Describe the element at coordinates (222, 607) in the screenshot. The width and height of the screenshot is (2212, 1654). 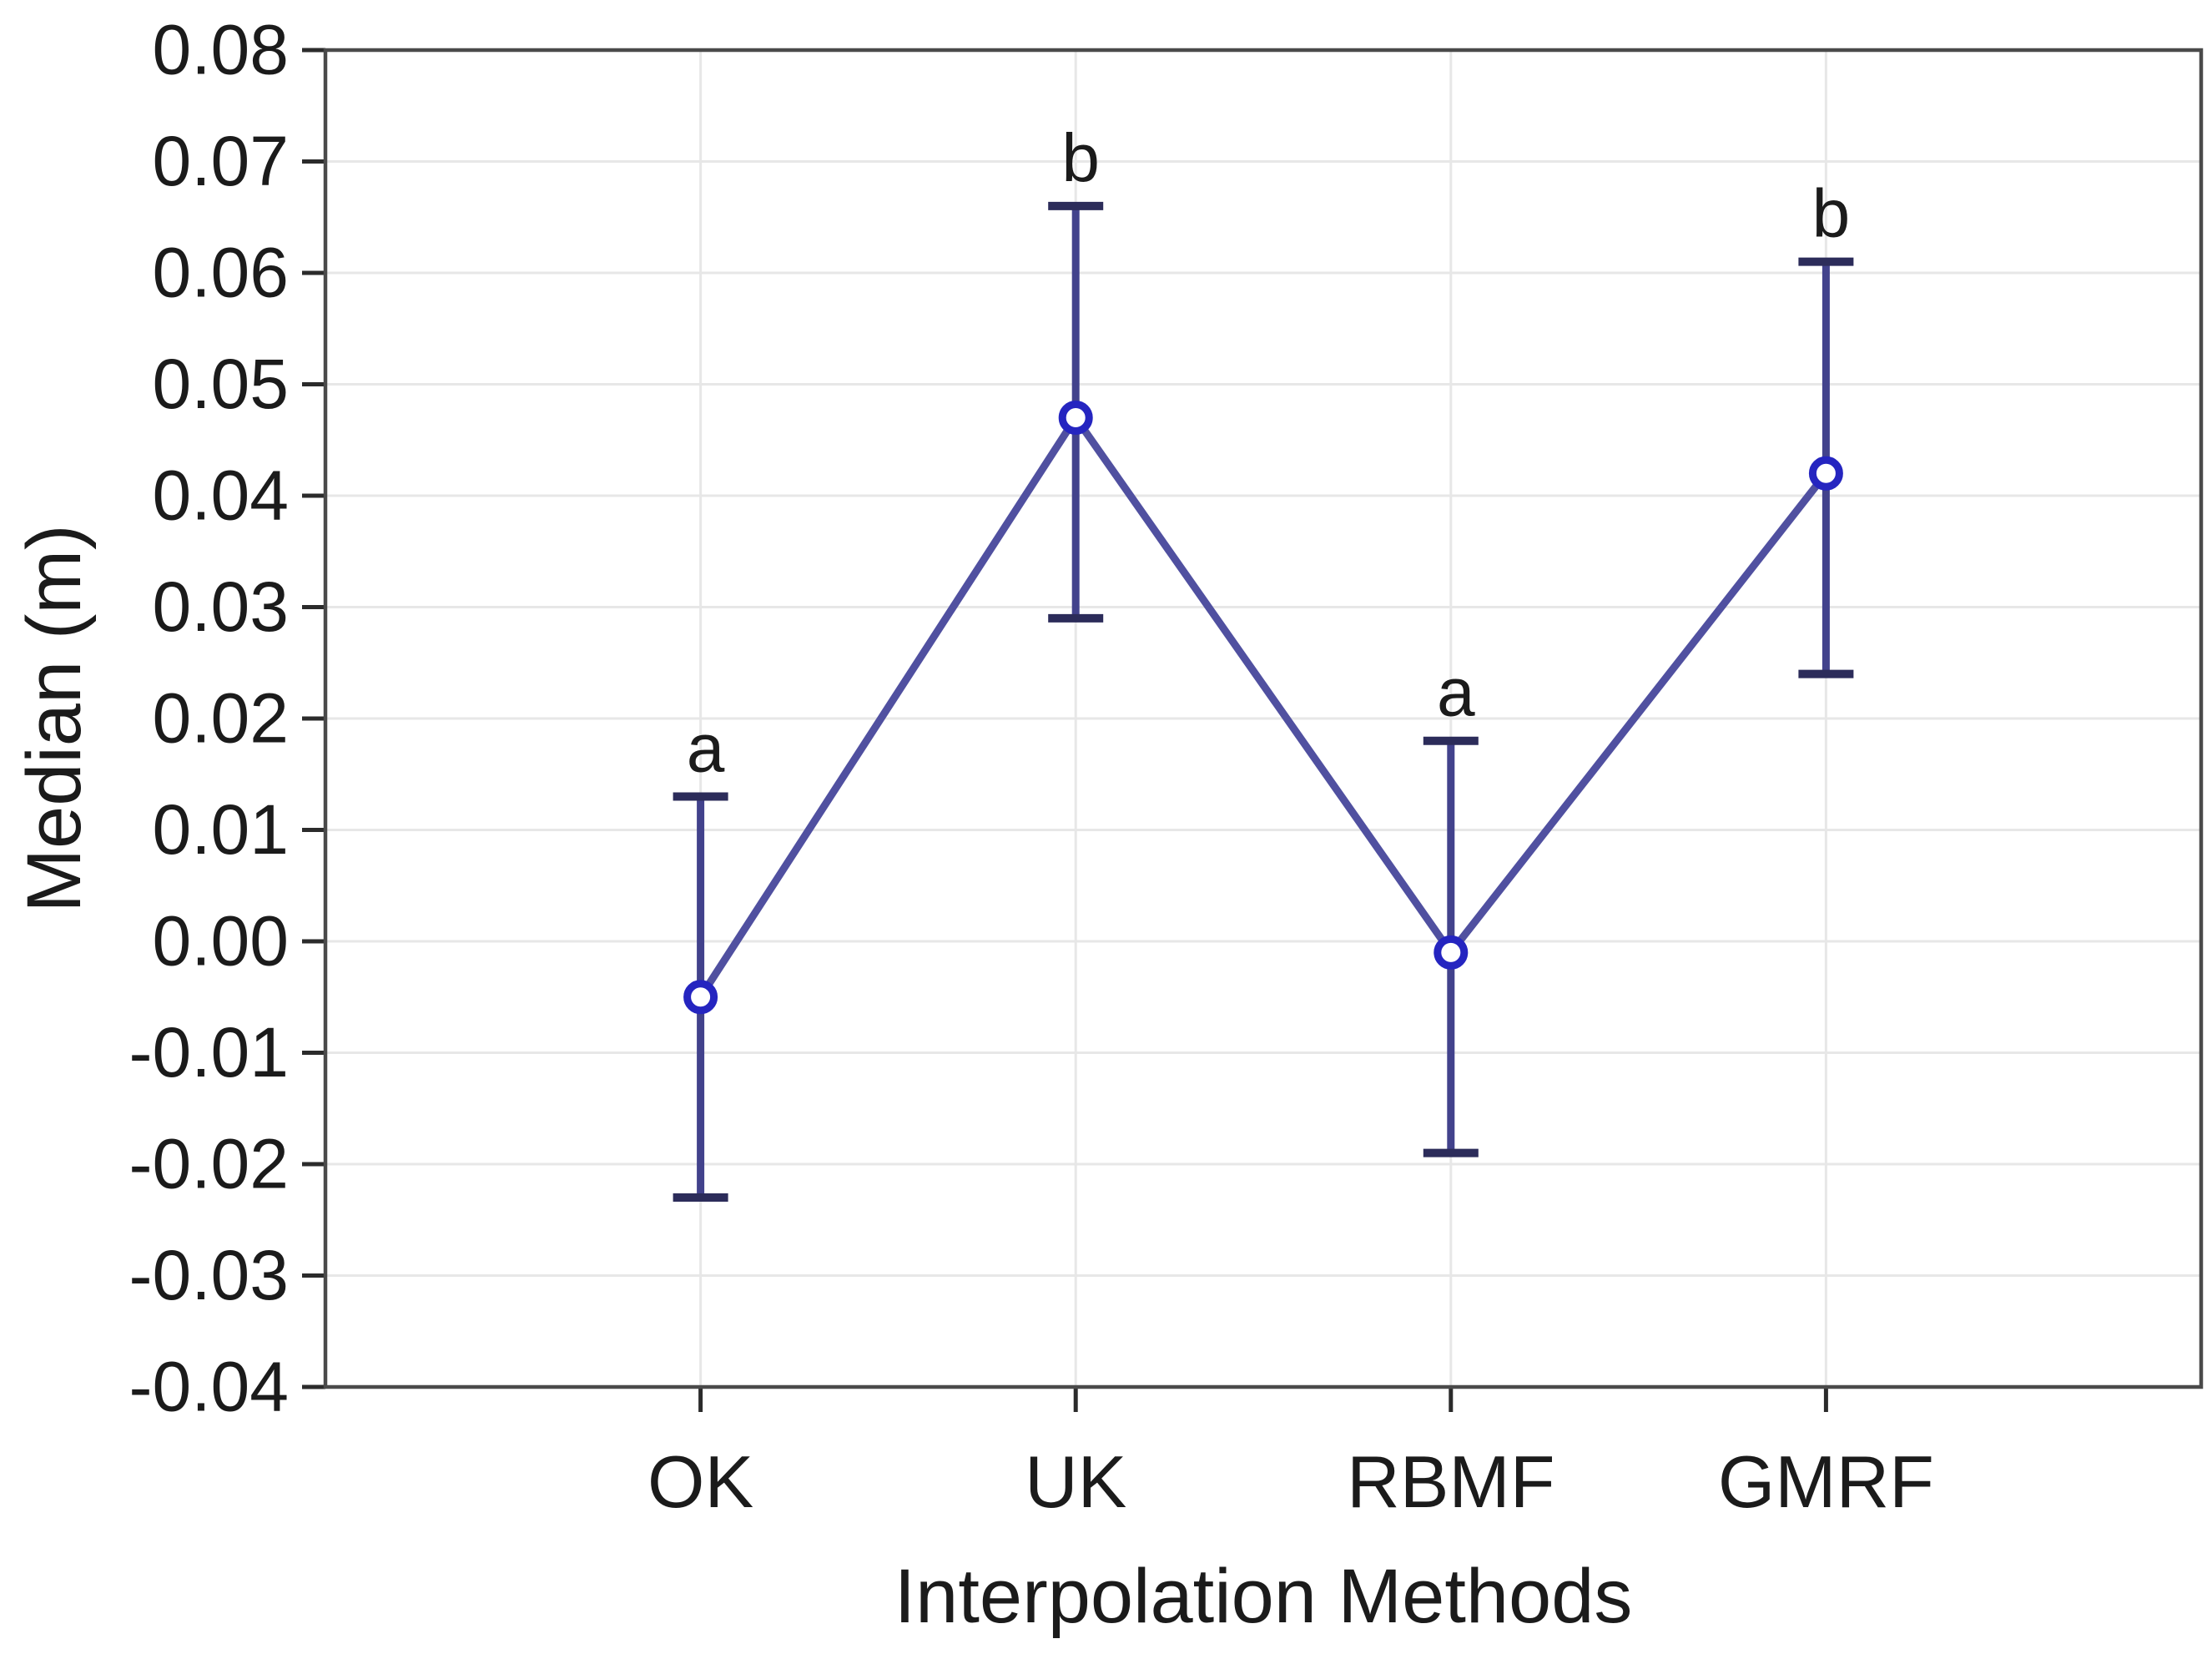
I see `y-tick-label: 0.03` at that location.